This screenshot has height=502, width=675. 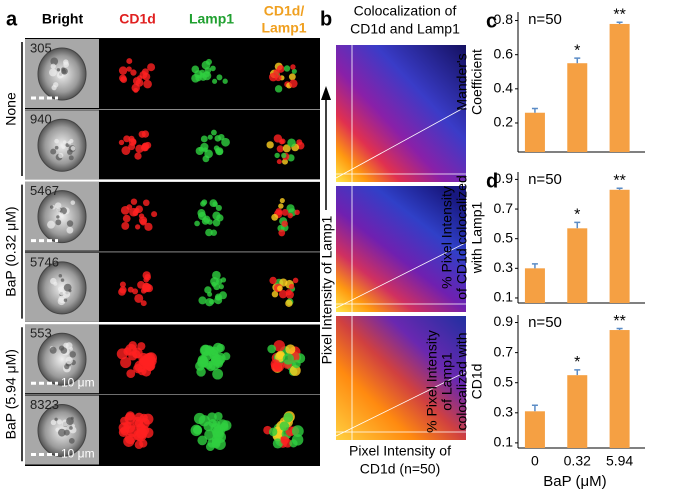 I want to click on cell-id: 8323, so click(x=44, y=404).